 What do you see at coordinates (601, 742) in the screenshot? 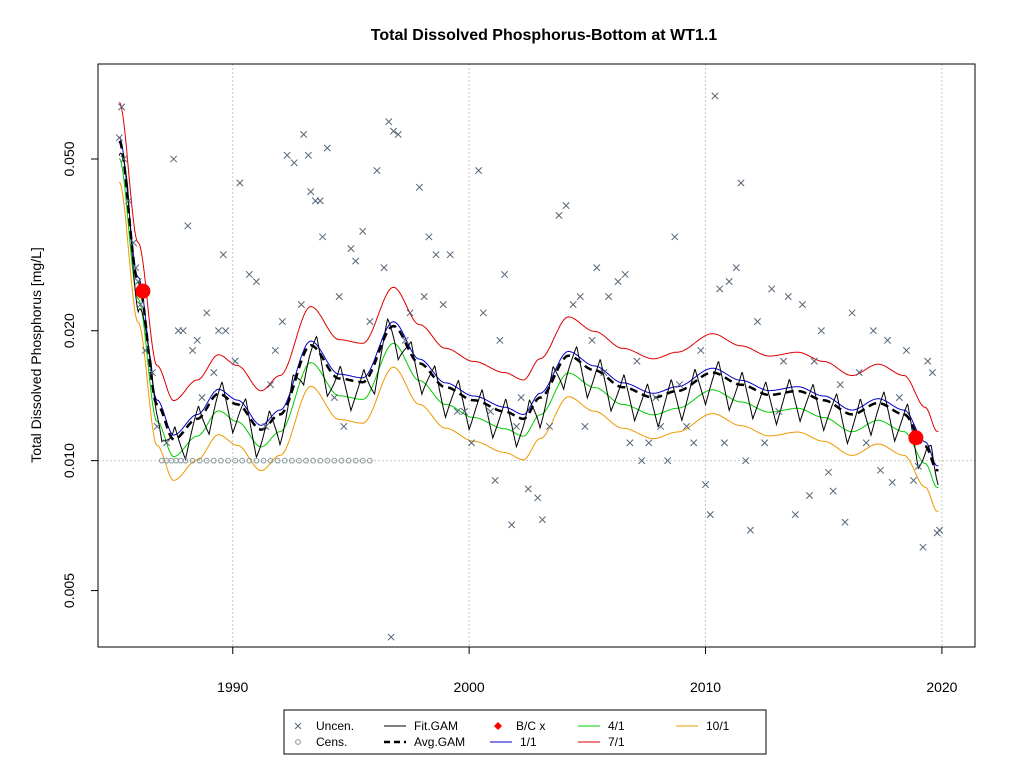
I see `legend-entry-7-1: 7/1` at bounding box center [601, 742].